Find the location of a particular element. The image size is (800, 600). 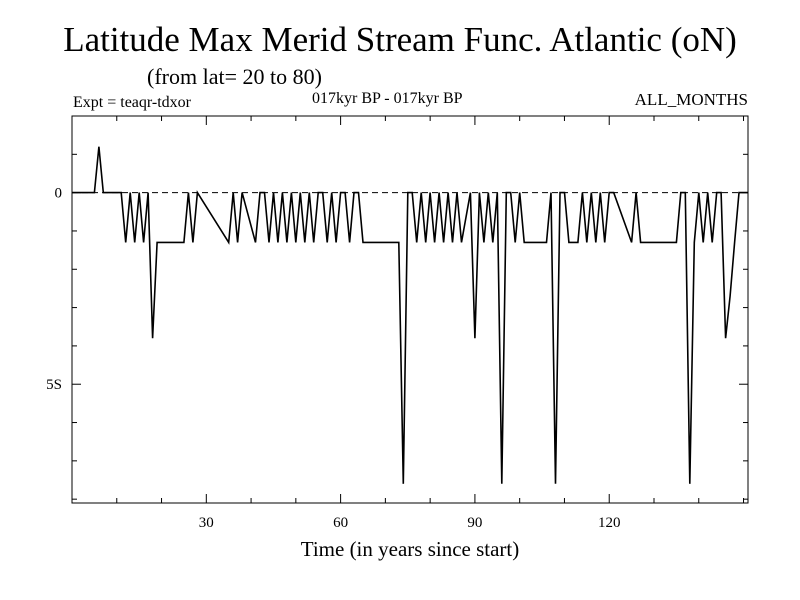

y-tick-label: 5S is located at coordinates (54, 385).